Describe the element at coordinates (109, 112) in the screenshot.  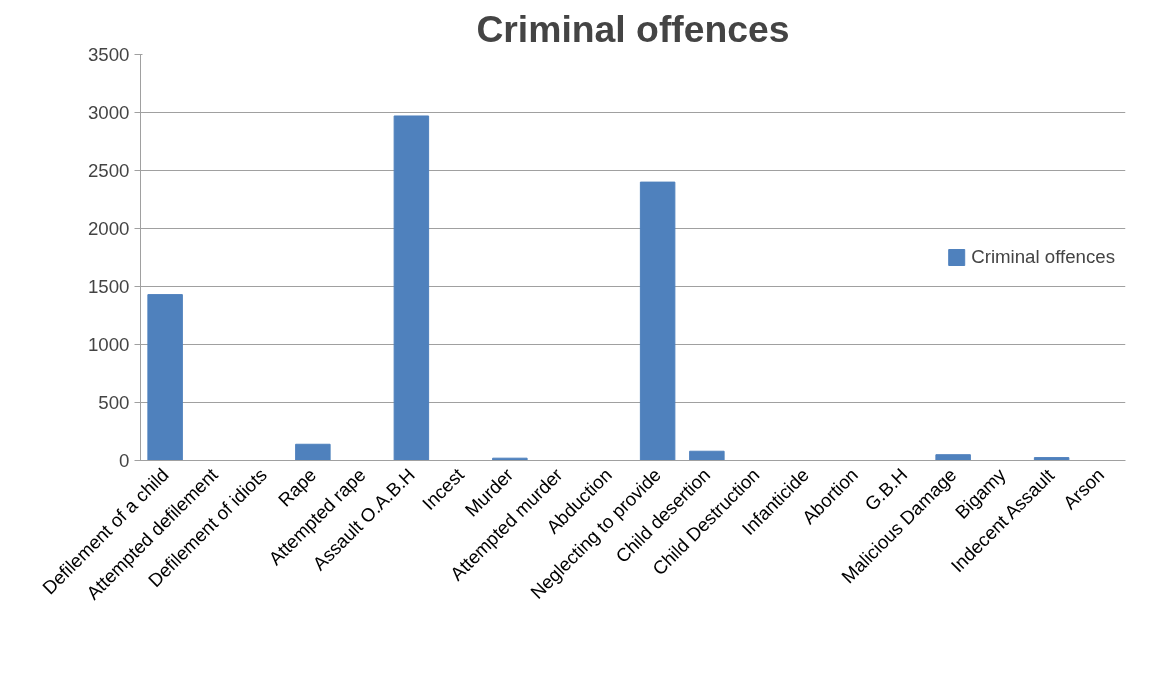
I see `y-tick-label: 3000` at that location.